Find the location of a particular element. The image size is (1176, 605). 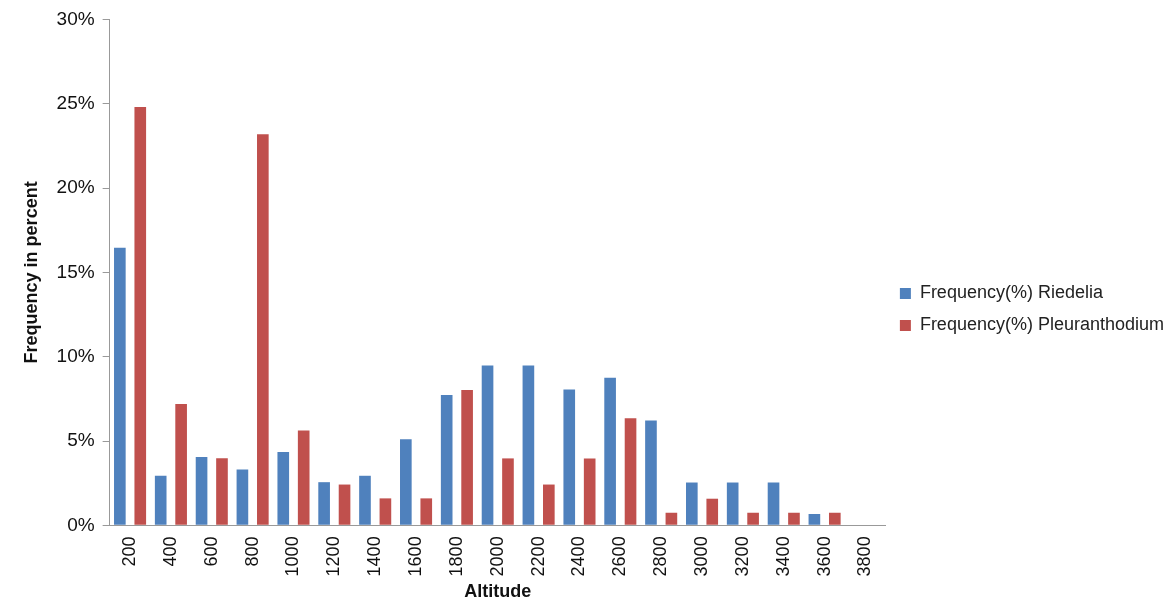

y-tick-label: 5% is located at coordinates (81, 440).